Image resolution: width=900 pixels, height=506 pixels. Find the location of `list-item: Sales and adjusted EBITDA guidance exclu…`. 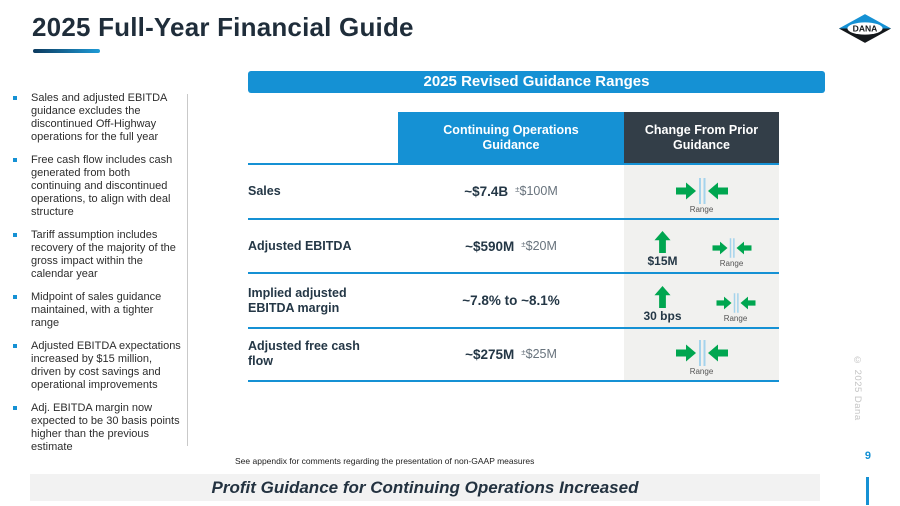

list-item: Sales and adjusted EBITDA guidance exclu… is located at coordinates (96, 118).